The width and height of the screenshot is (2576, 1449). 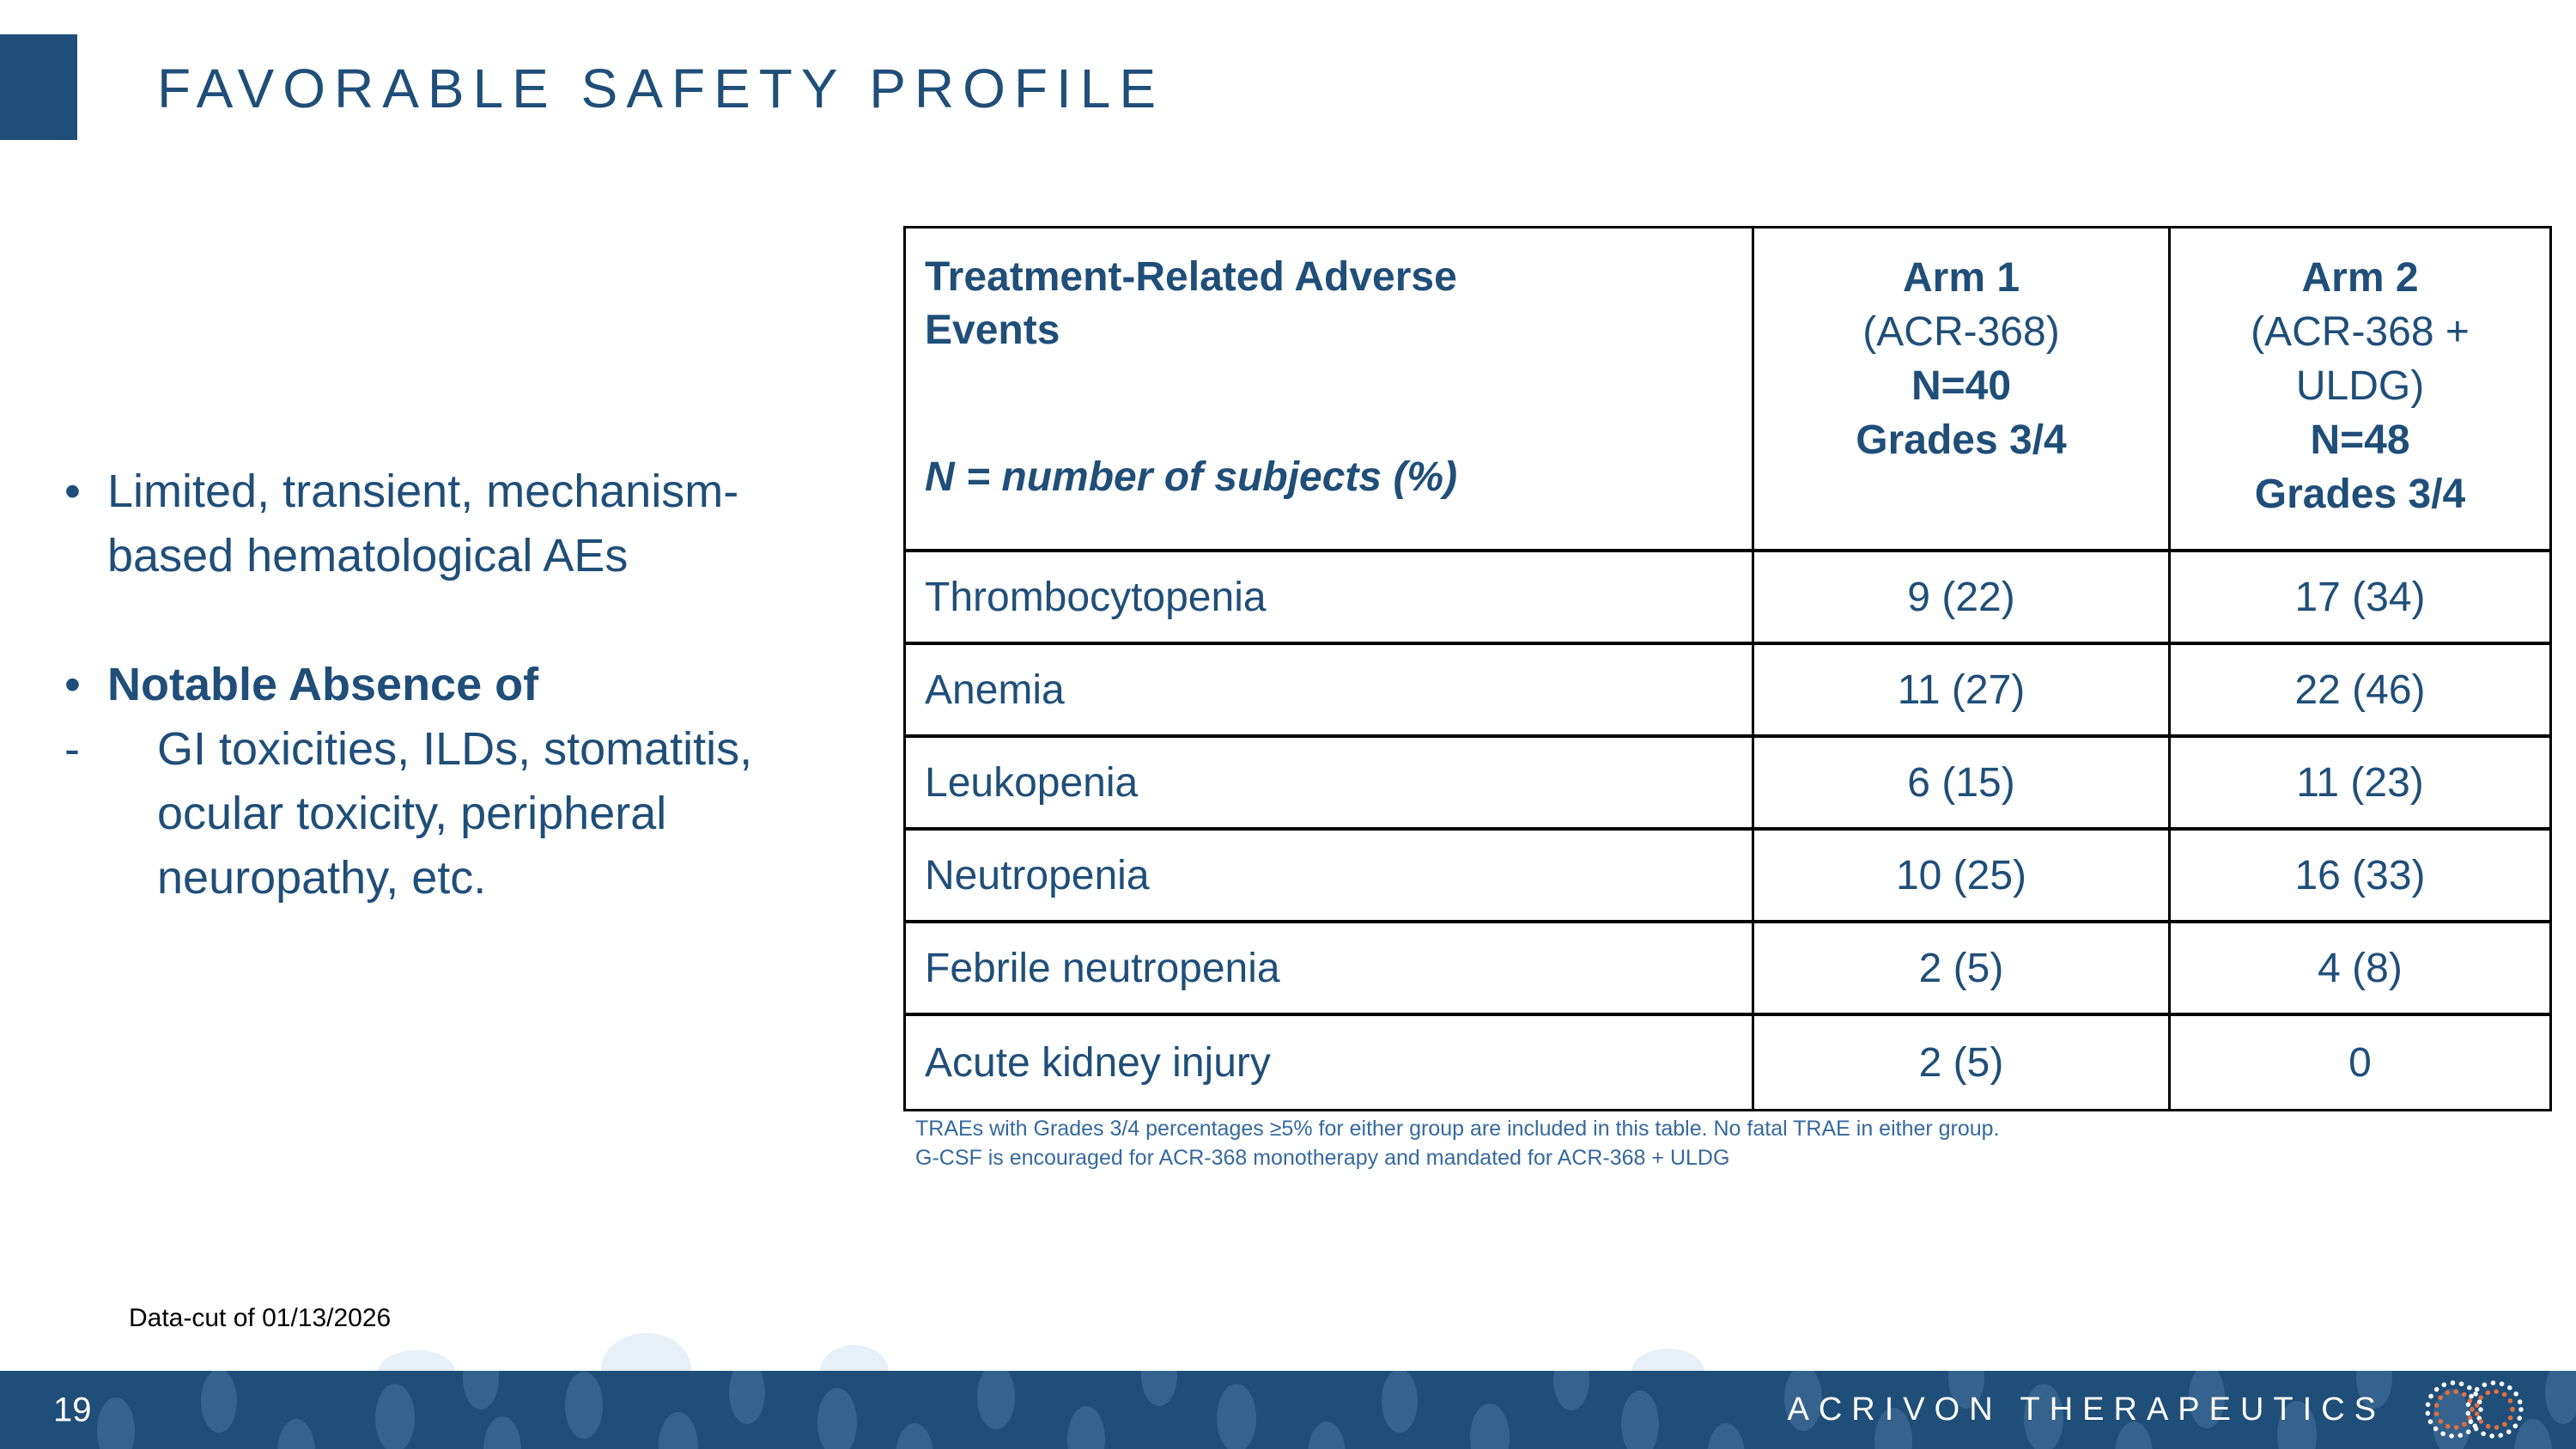 I want to click on company-name: ACRIVON THERAPEUTICS, so click(x=2086, y=1409).